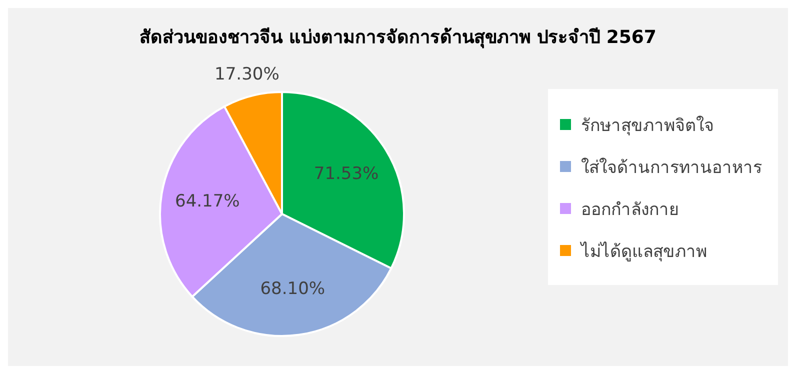 The height and width of the screenshot is (374, 796). What do you see at coordinates (247, 74) in the screenshot?
I see `data-label: 17.30%` at bounding box center [247, 74].